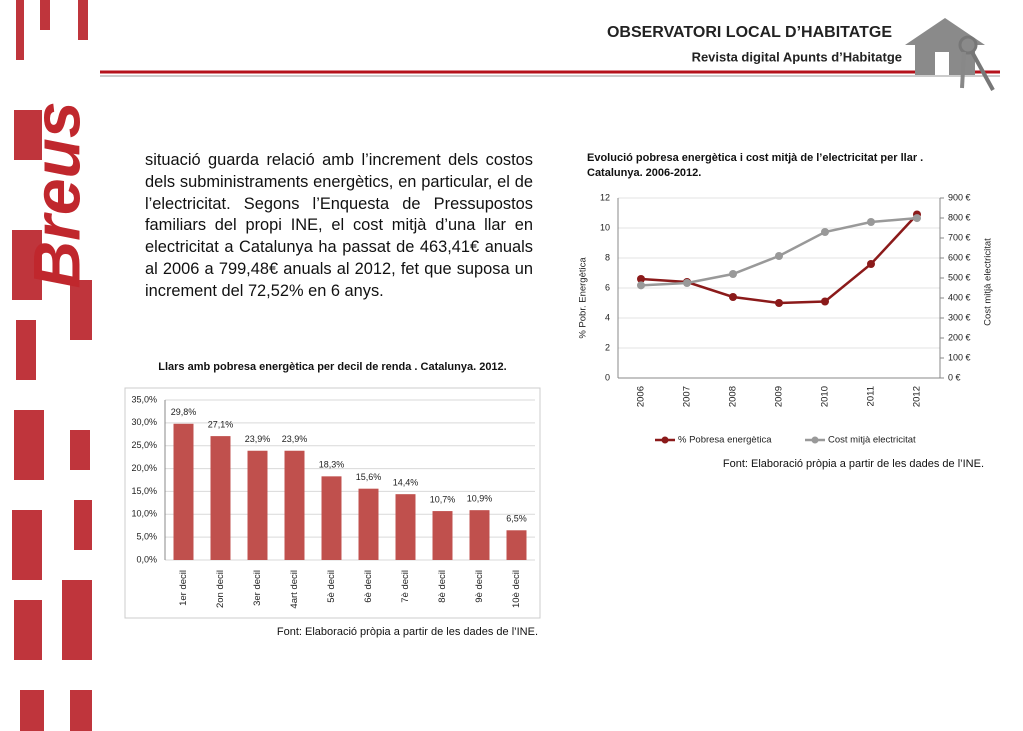 This screenshot has height=731, width=1023. Describe the element at coordinates (825, 396) in the screenshot. I see `x-tick-label: 2010` at that location.